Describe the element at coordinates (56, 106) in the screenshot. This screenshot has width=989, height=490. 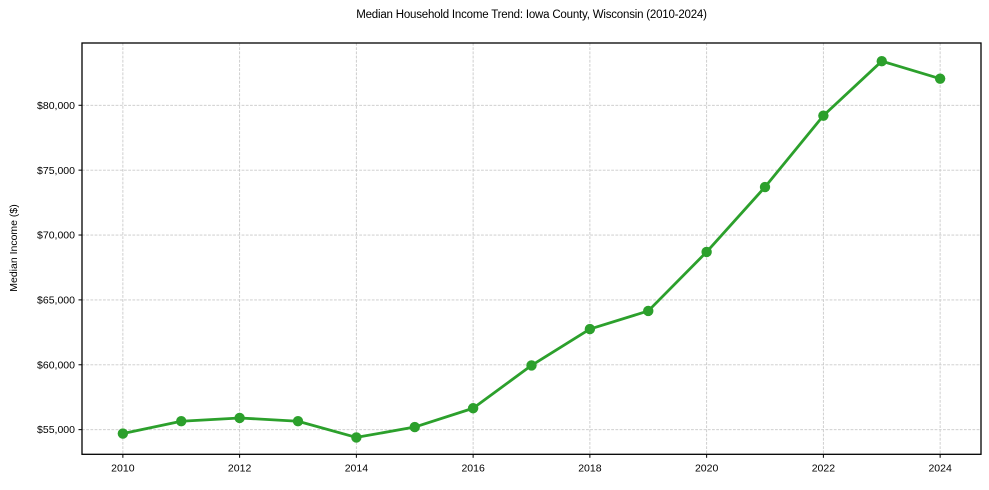
I see `y-tick-label: $80,000` at that location.